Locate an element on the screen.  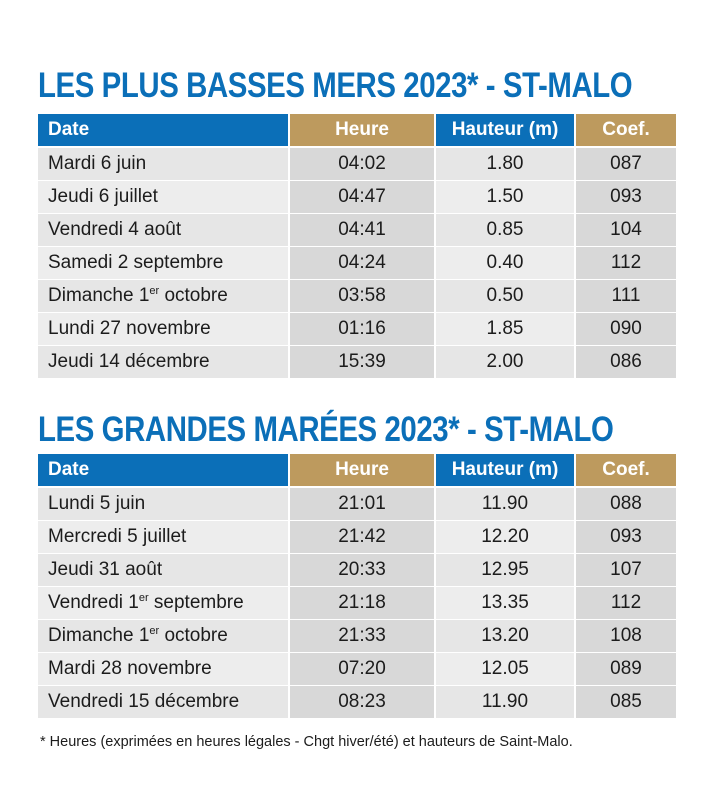
cell-coef: 107 is located at coordinates (625, 569).